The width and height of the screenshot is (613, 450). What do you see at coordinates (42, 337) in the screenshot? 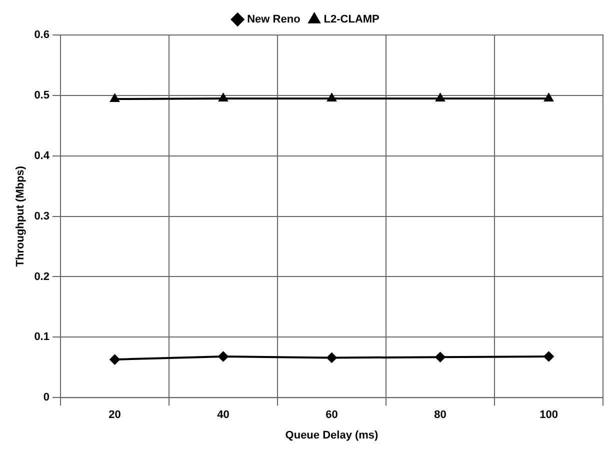
I see `y-tick-label: 0.1` at bounding box center [42, 337].